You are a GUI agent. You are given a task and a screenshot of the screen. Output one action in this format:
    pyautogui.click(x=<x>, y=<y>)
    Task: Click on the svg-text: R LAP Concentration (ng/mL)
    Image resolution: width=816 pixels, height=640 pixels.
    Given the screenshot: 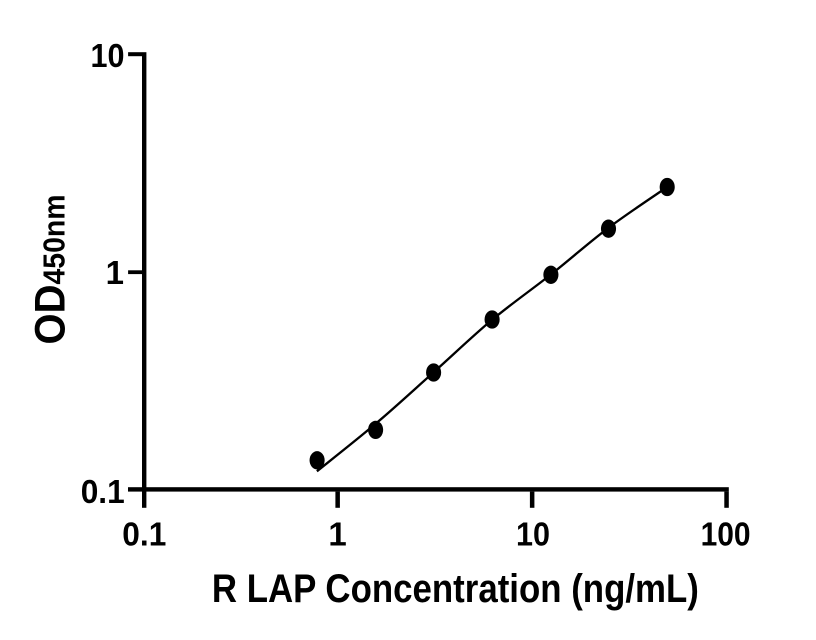 What is the action you would take?
    pyautogui.click(x=455, y=589)
    